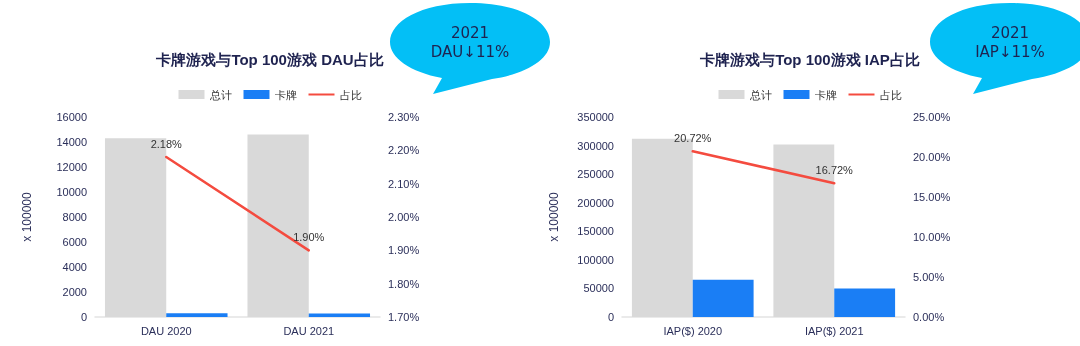 The image size is (1080, 346). I want to click on y2-tick-label: 2.30%, so click(404, 117).